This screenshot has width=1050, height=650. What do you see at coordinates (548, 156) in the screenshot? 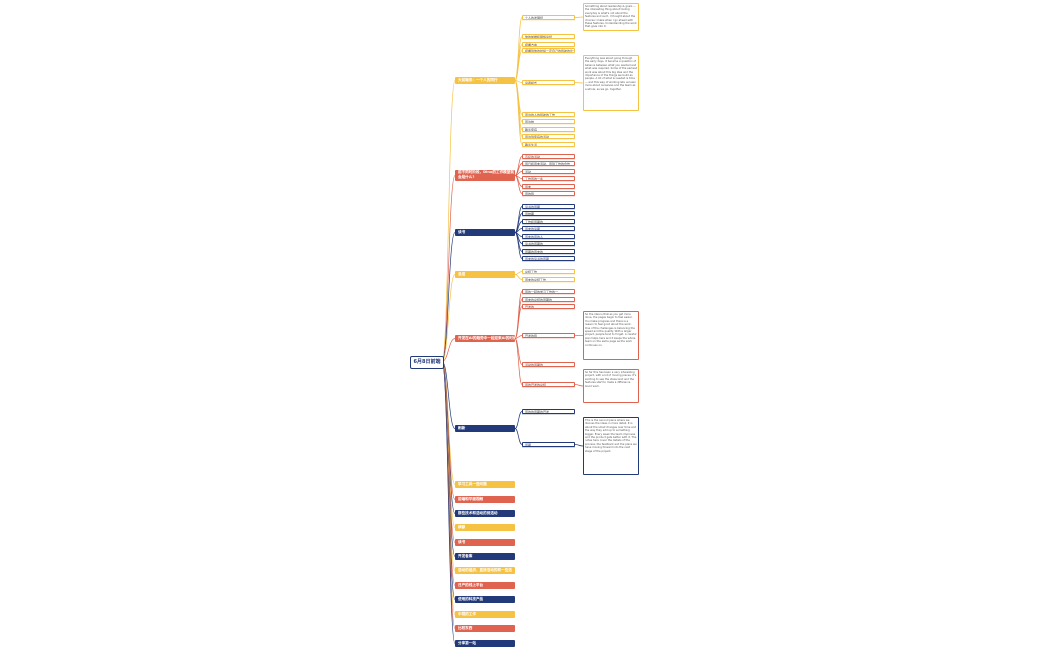
I see `leaf-node: 直接的活动` at bounding box center [548, 156].